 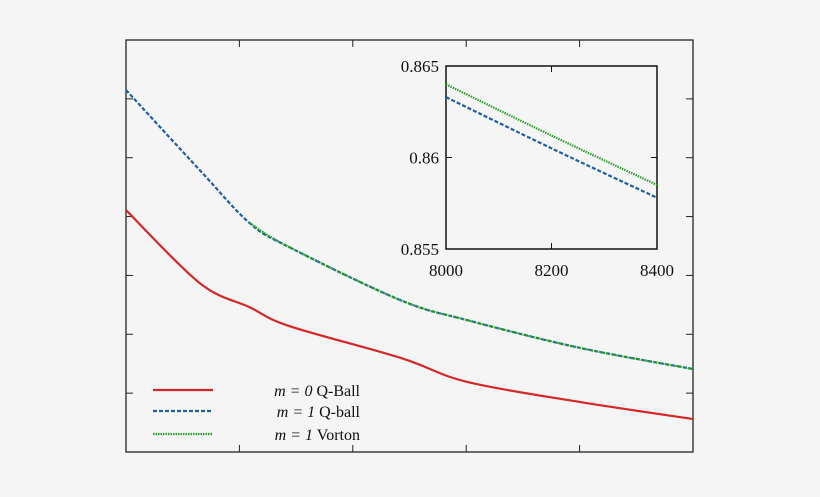 I want to click on inset-x-tick-label: 8400, so click(x=657, y=270).